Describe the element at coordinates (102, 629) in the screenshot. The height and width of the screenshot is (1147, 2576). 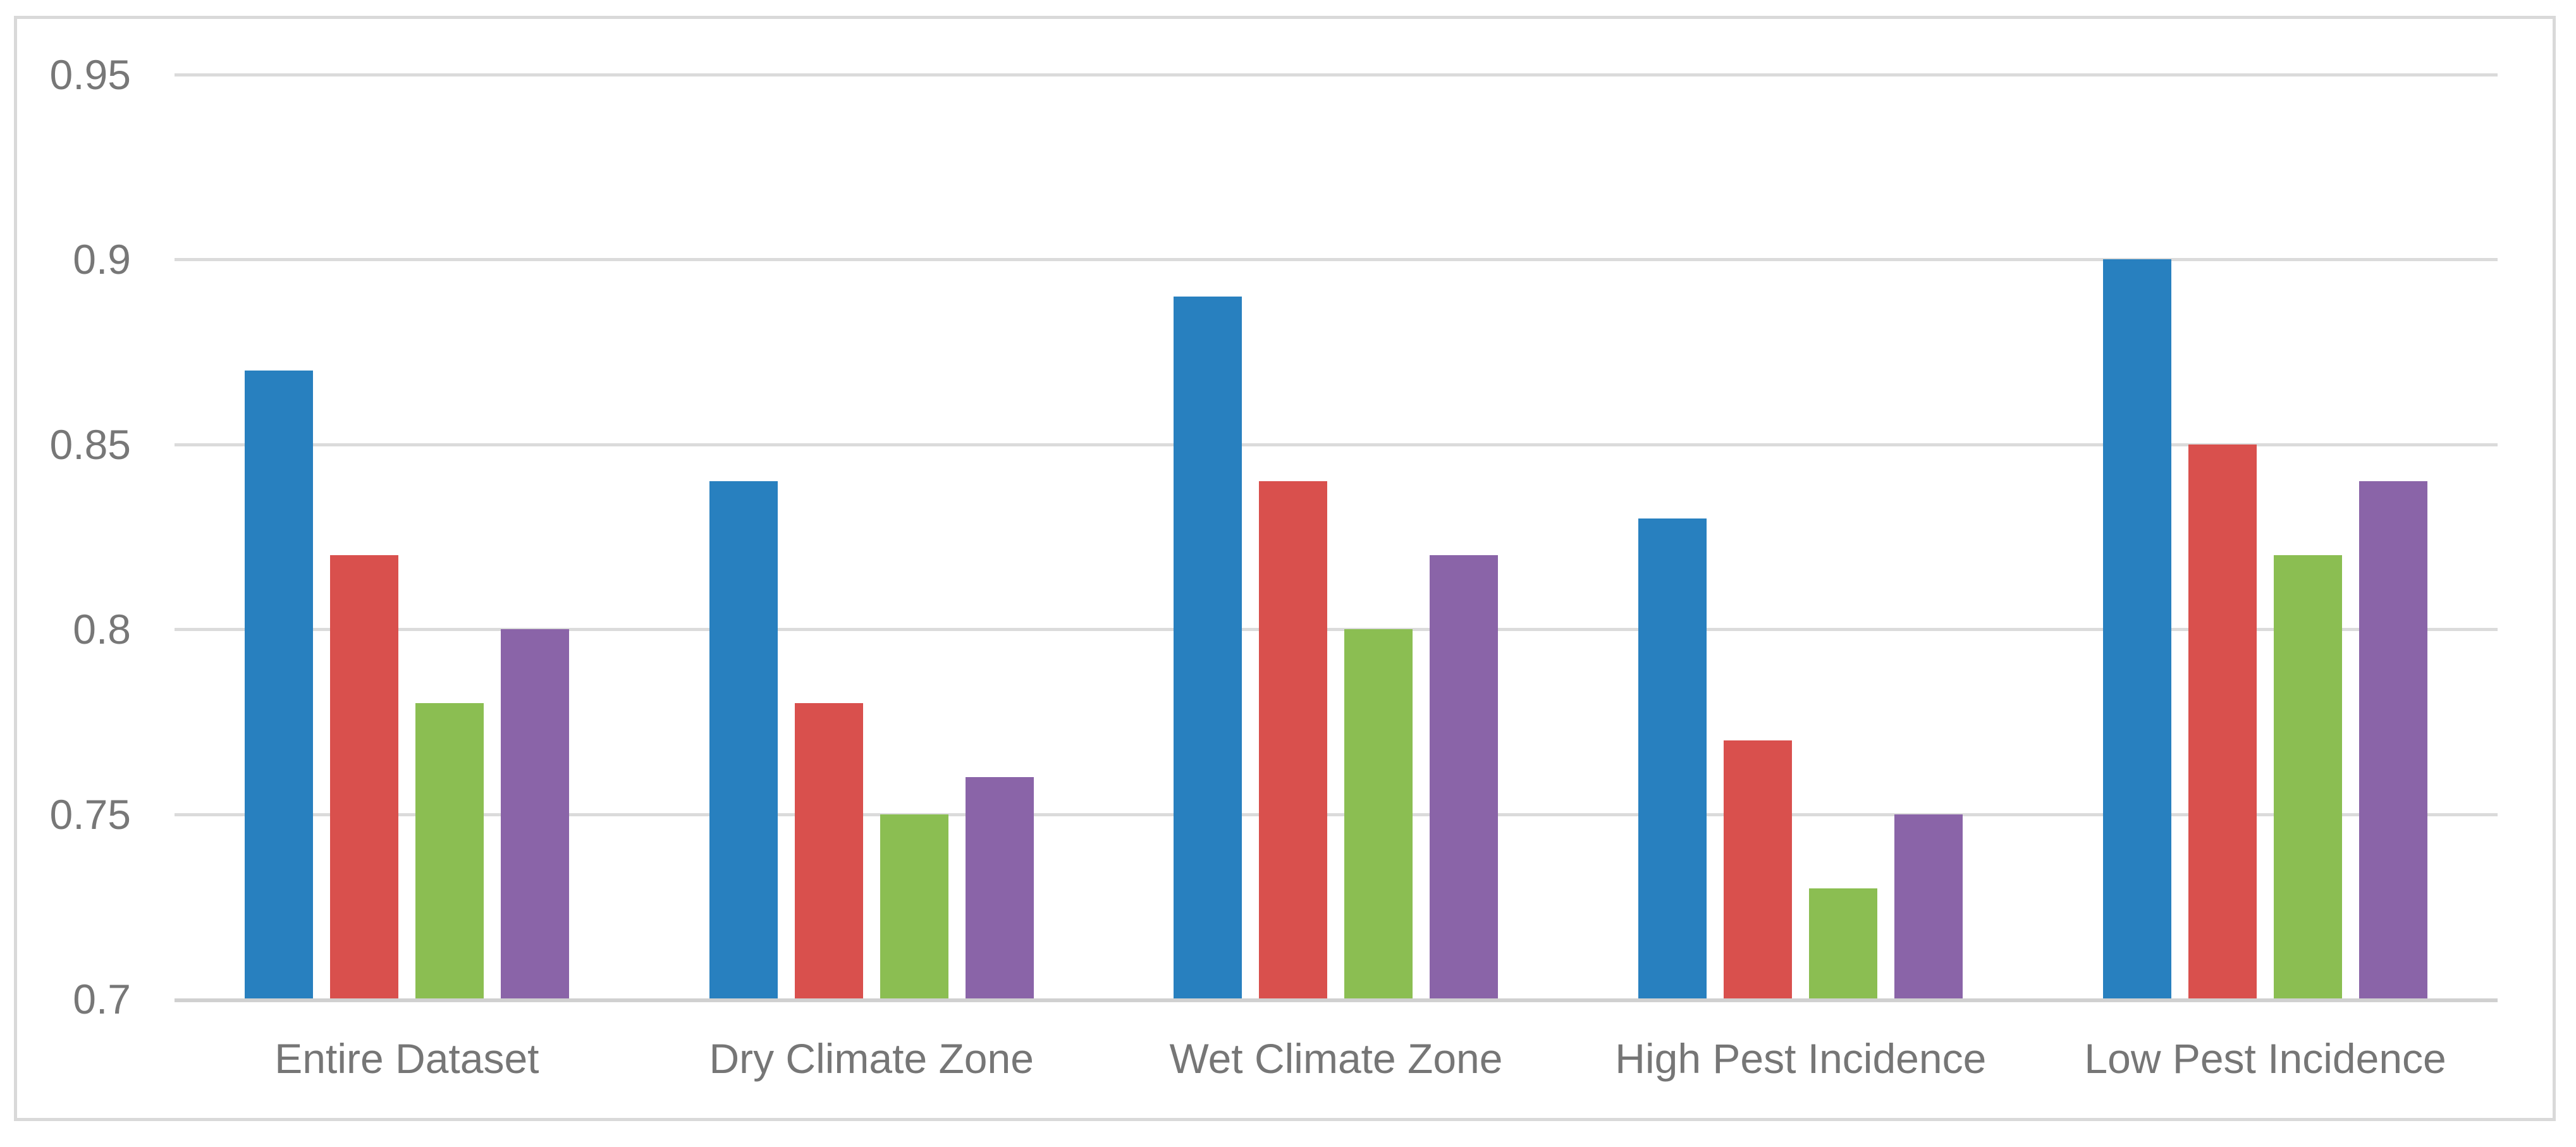
I see `y-tick-label: 0.8` at that location.